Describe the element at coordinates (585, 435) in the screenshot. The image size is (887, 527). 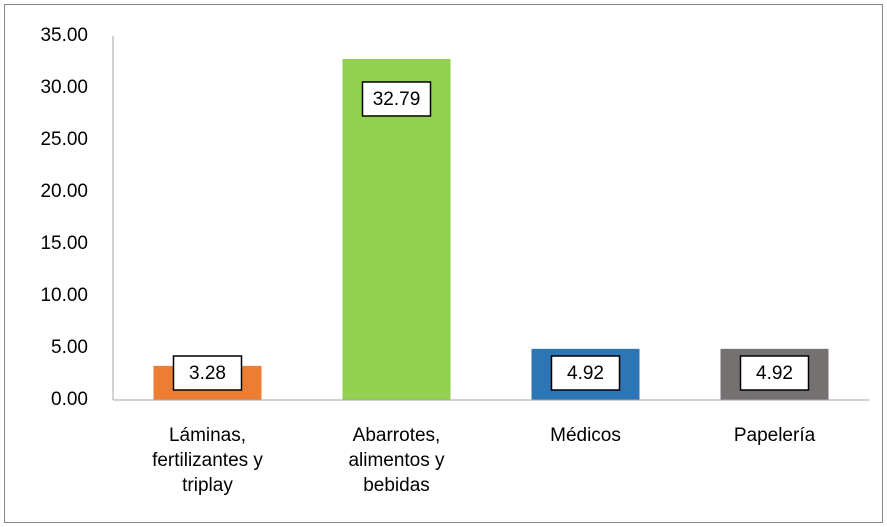
I see `x-tick-label: Médicos` at that location.